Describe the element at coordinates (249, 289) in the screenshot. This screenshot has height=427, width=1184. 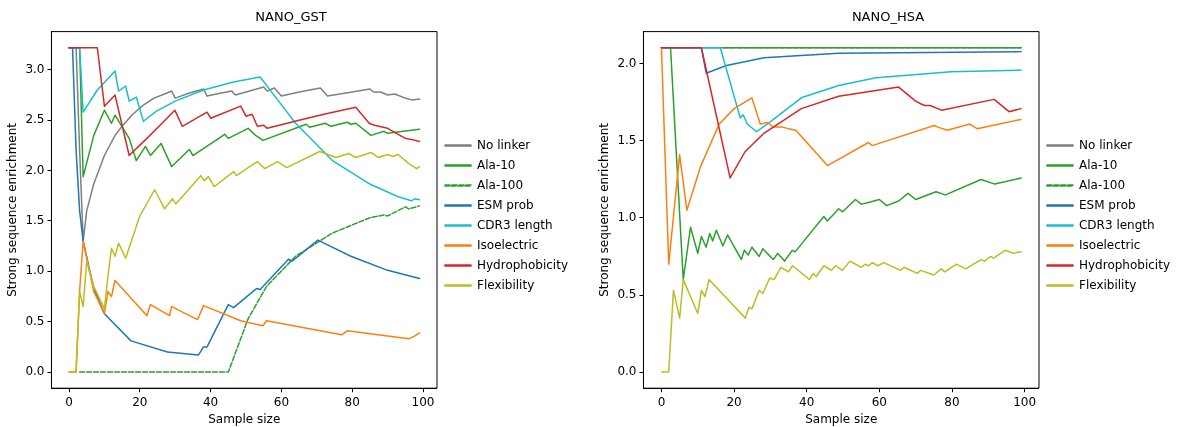
I see `line-series` at that location.